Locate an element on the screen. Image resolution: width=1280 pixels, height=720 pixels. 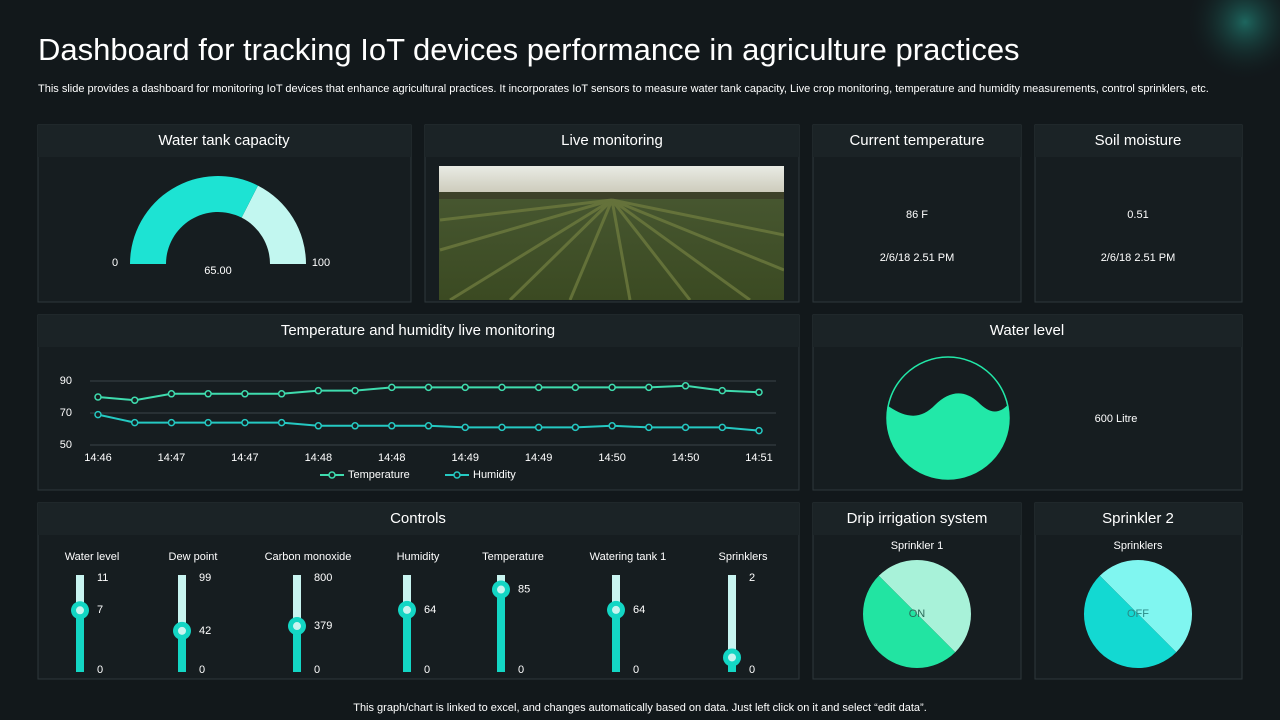
slider-tick-label: 99 is located at coordinates (205, 578).